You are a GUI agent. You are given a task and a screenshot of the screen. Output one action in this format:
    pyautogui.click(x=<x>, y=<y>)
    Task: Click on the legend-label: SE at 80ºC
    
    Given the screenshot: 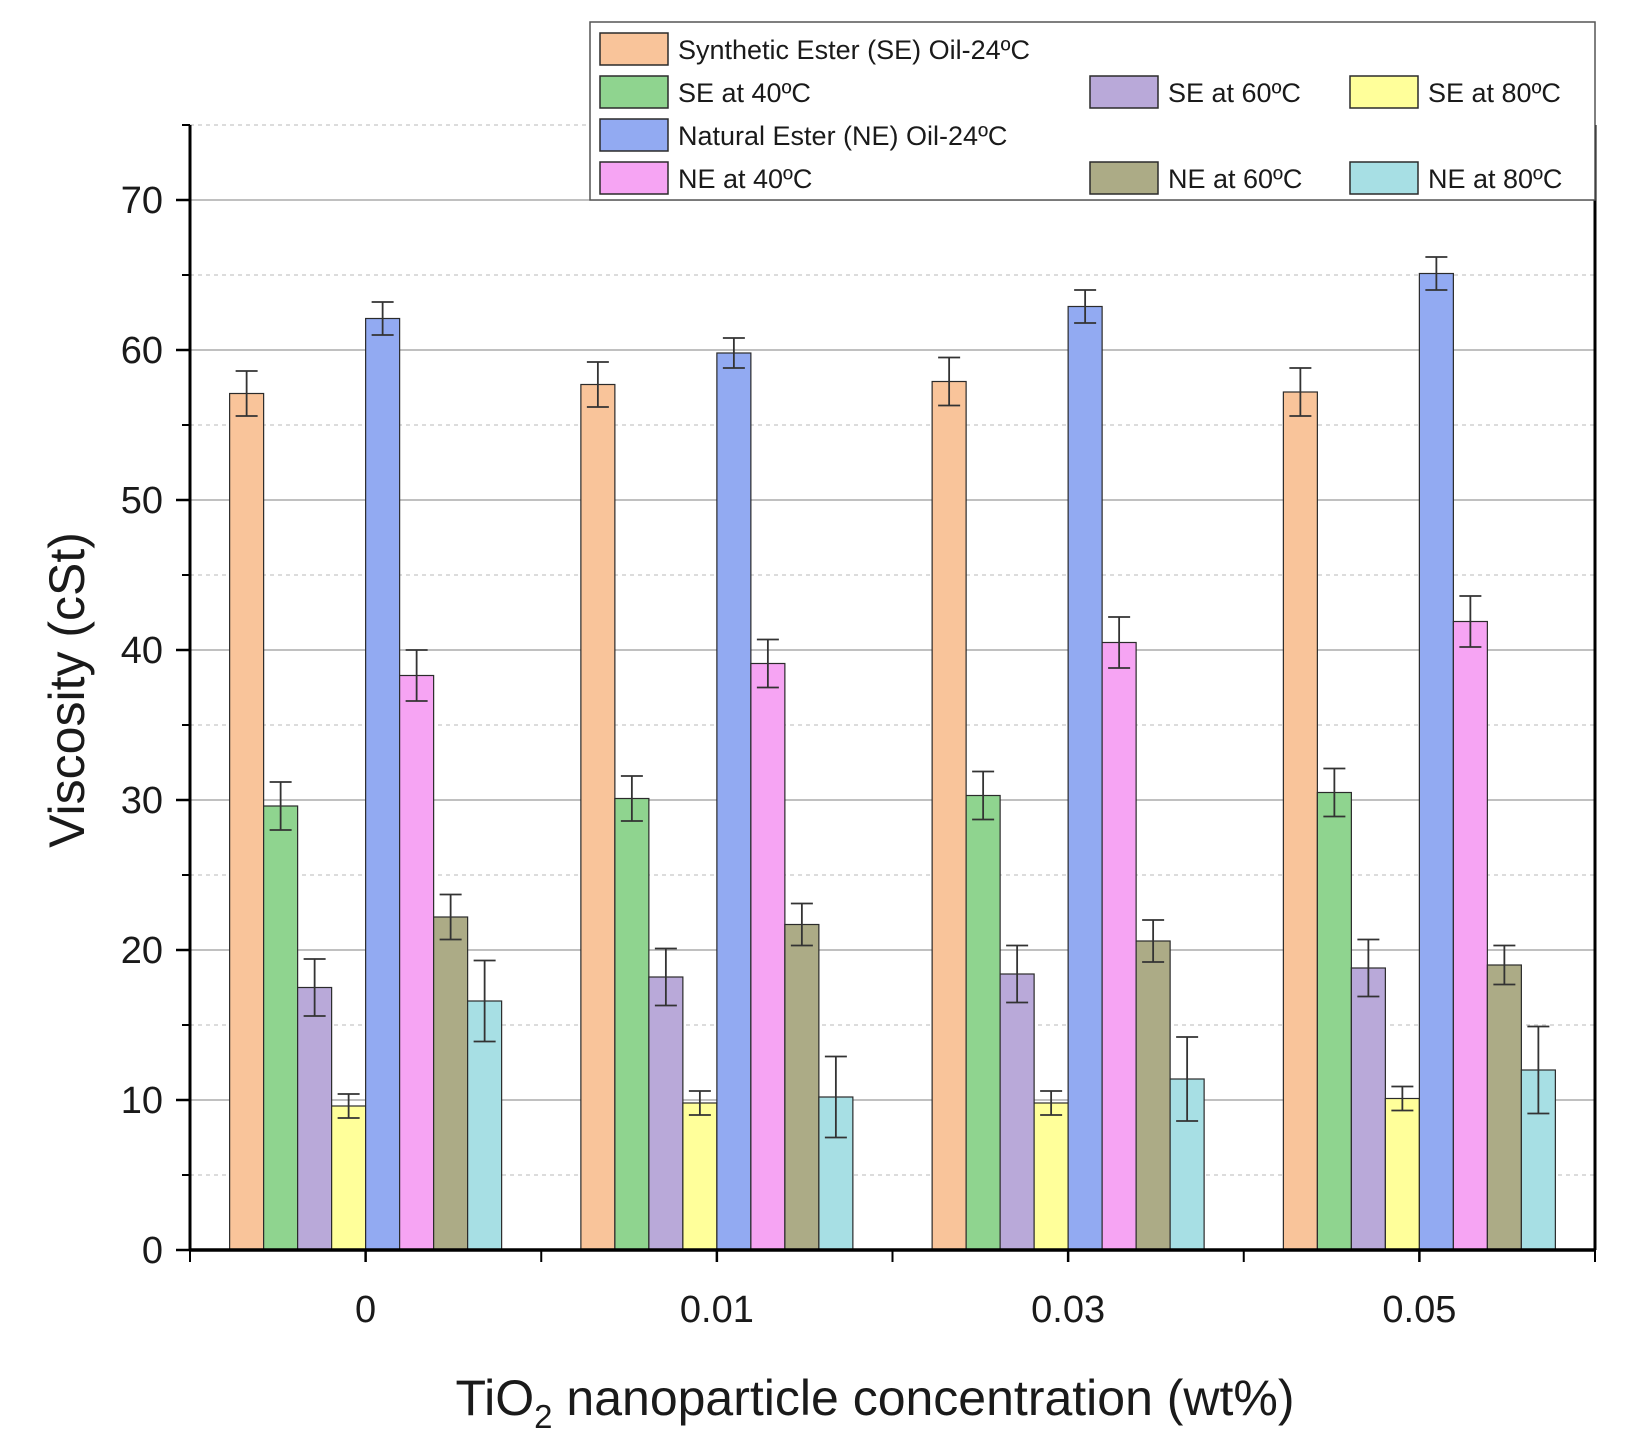 What is the action you would take?
    pyautogui.click(x=1494, y=93)
    